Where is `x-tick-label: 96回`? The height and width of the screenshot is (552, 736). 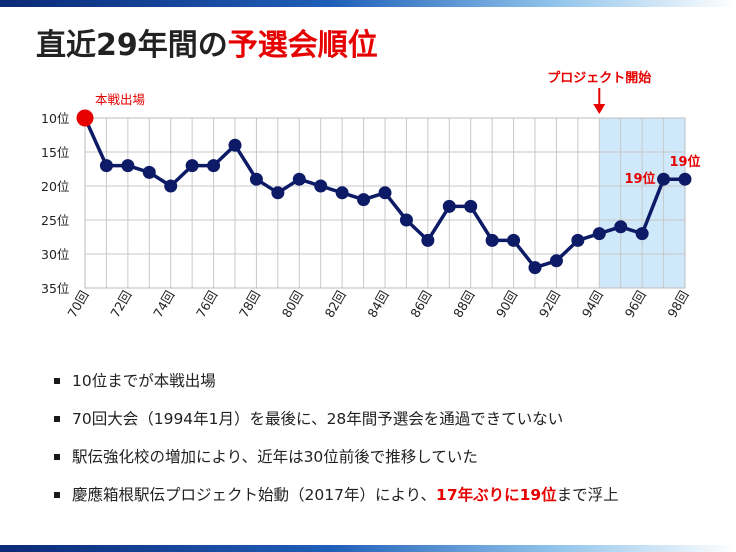 x-tick-label: 96回 is located at coordinates (635, 304).